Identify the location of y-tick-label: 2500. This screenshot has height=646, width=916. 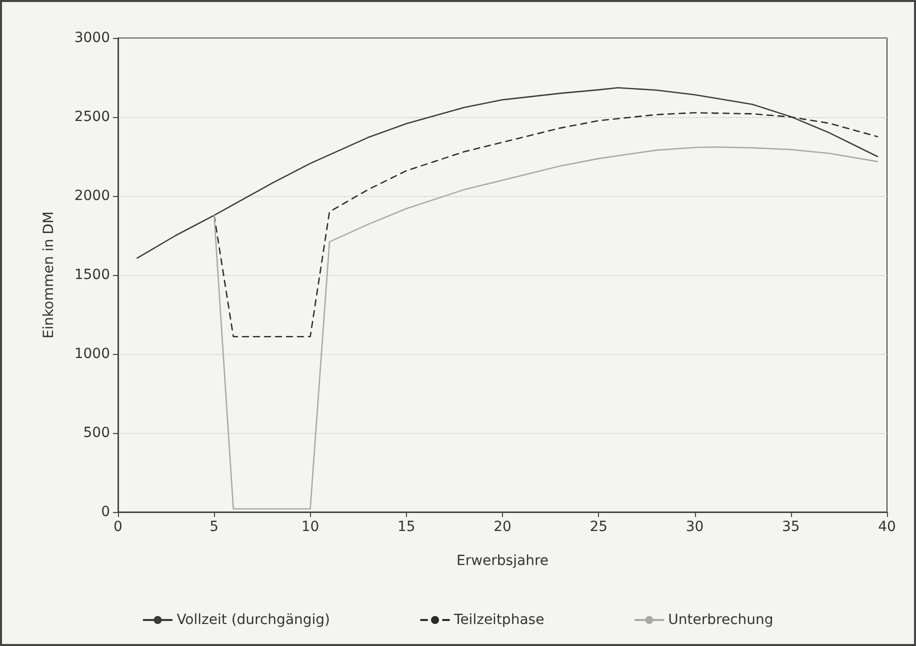
(92, 117).